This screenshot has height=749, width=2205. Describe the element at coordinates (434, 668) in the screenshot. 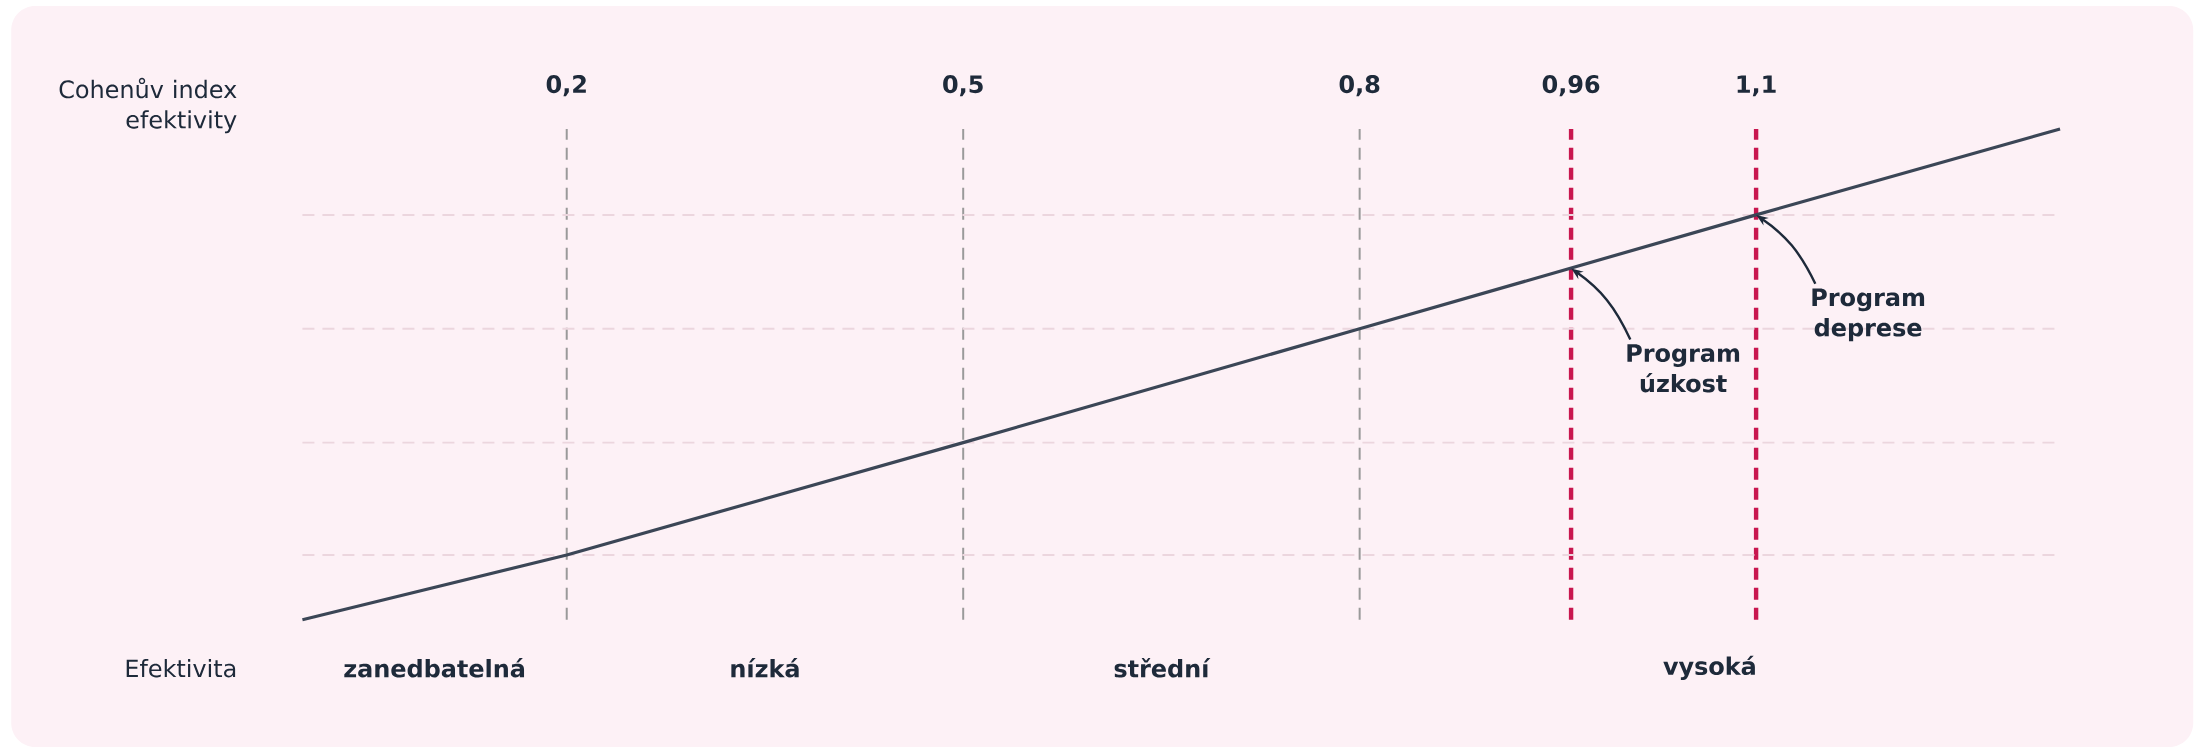

I see `text: zanedbatelná` at that location.